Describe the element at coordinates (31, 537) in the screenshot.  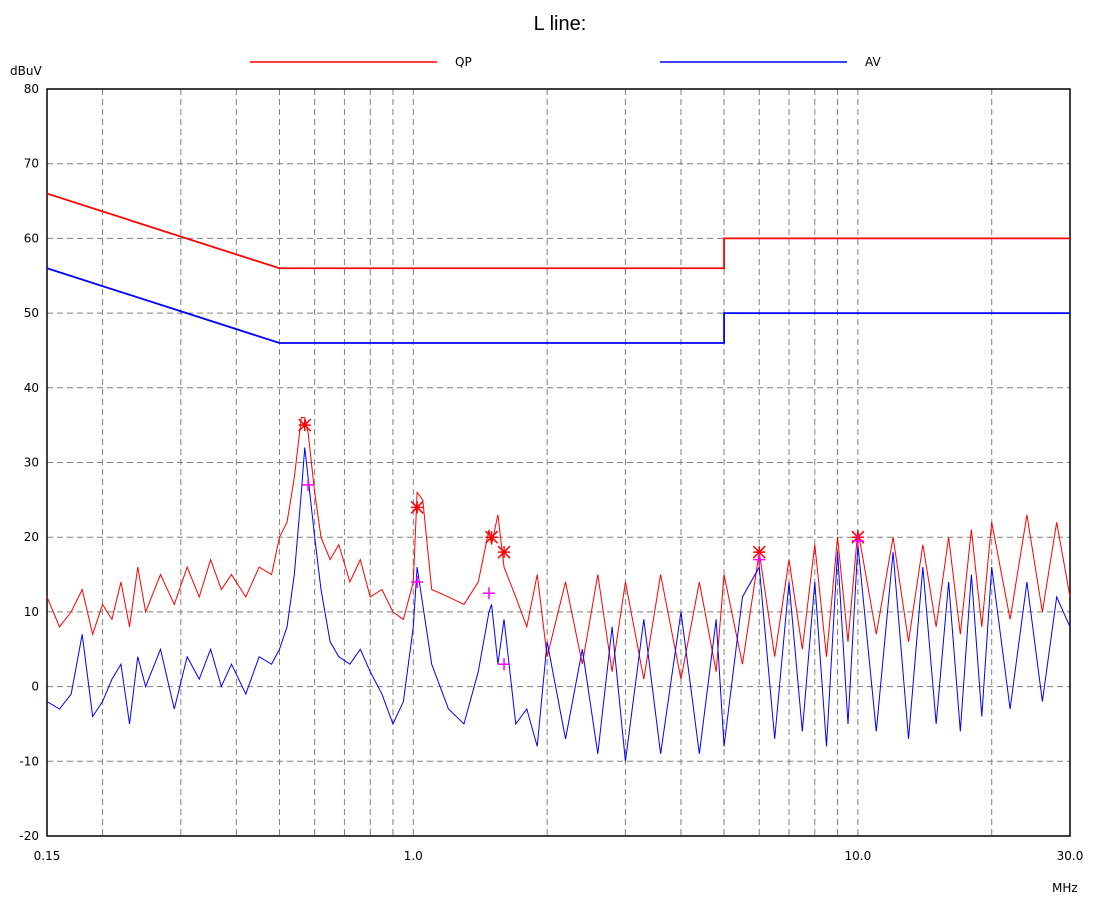
I see `y-tick-label: 20` at that location.